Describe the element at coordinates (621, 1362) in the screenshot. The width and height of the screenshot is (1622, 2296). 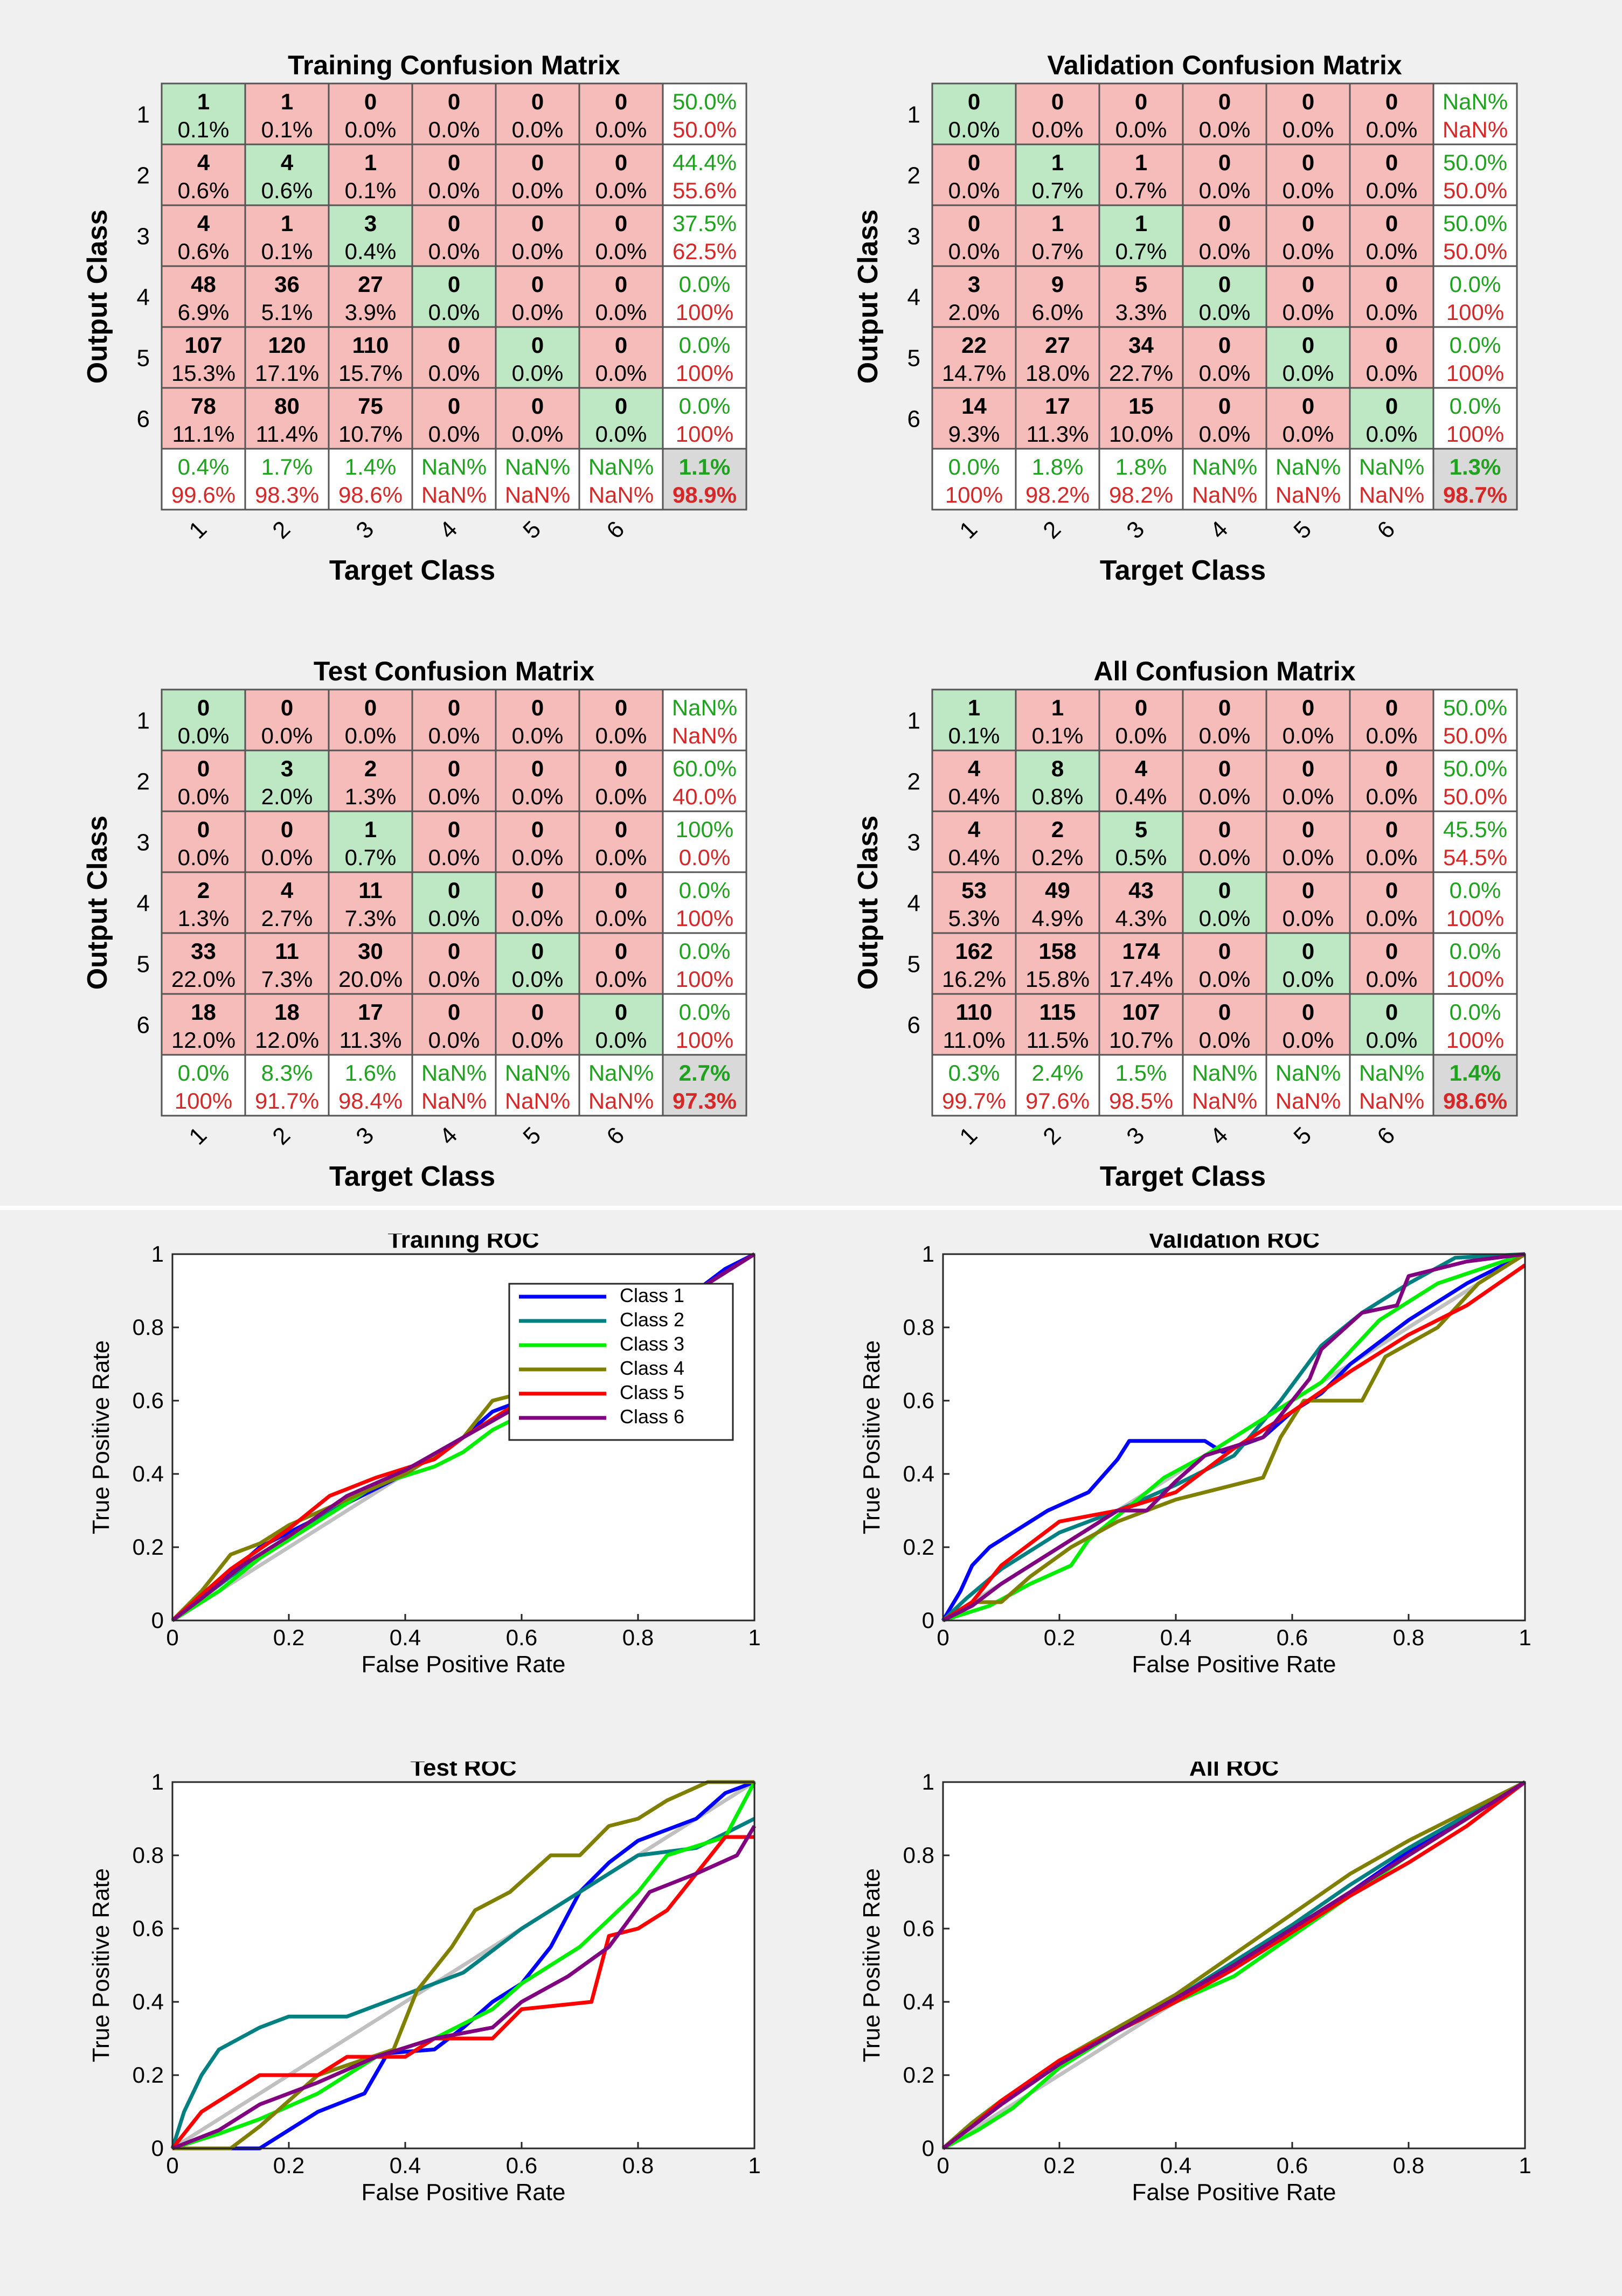
I see `legend-box` at that location.